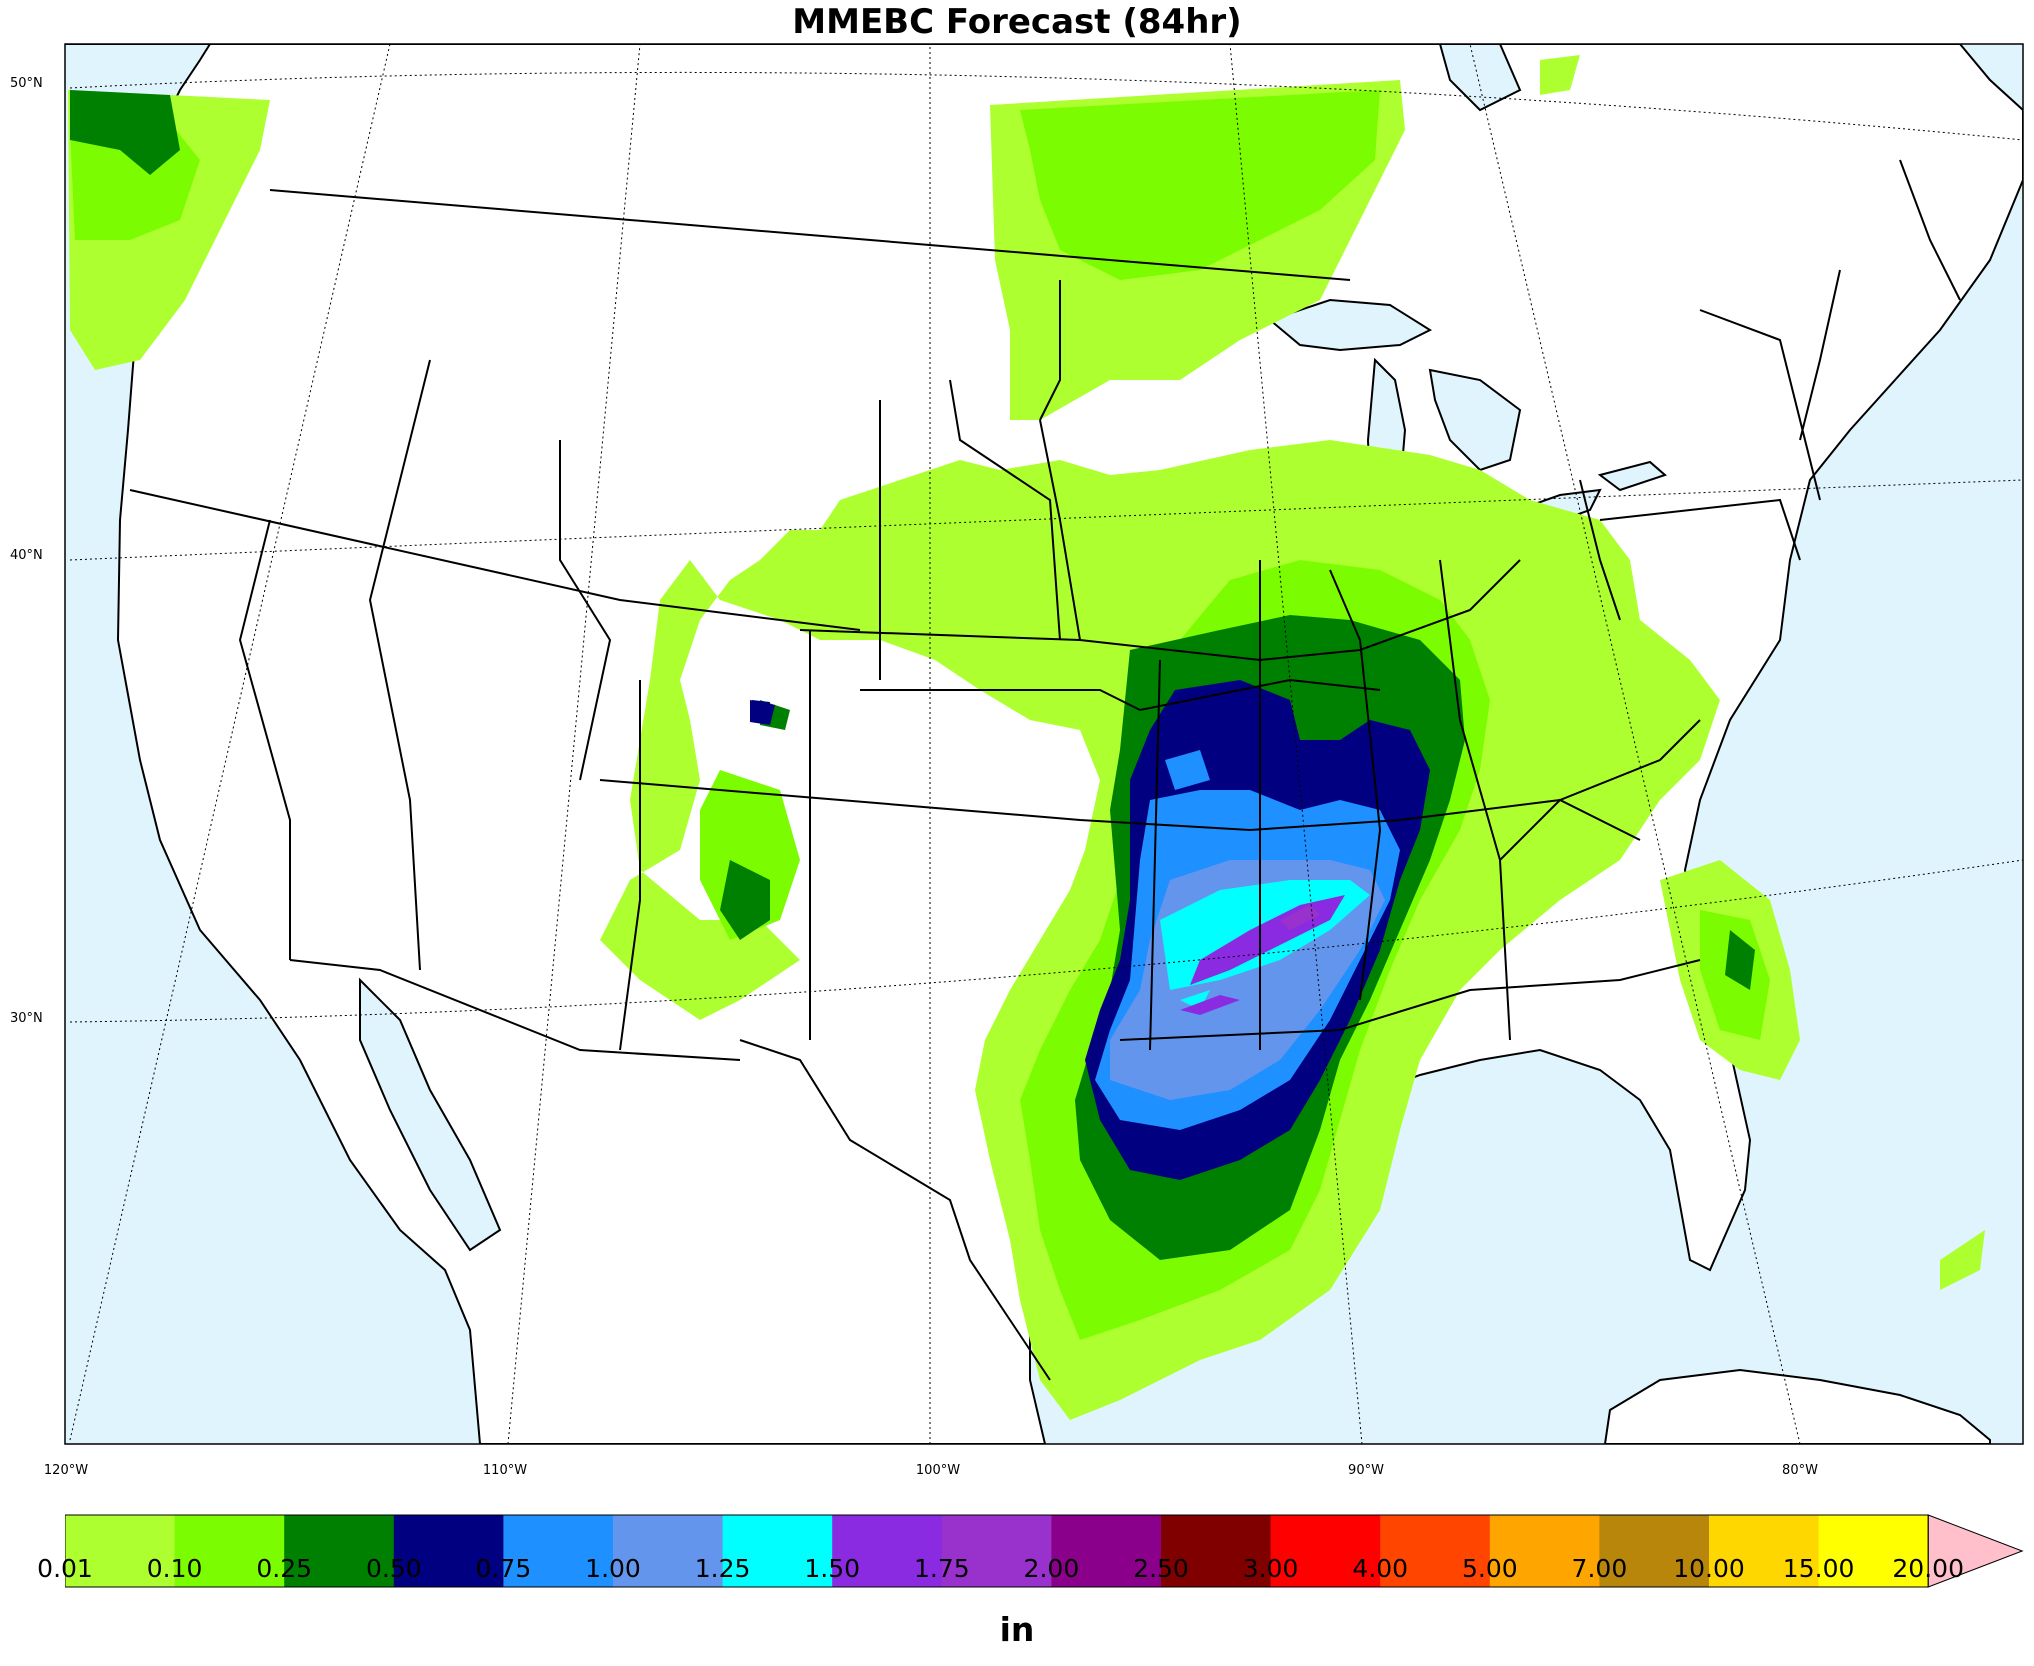 The height and width of the screenshot is (1666, 2034). What do you see at coordinates (1300, 917) in the screenshot?
I see `precip-band-1.75` at bounding box center [1300, 917].